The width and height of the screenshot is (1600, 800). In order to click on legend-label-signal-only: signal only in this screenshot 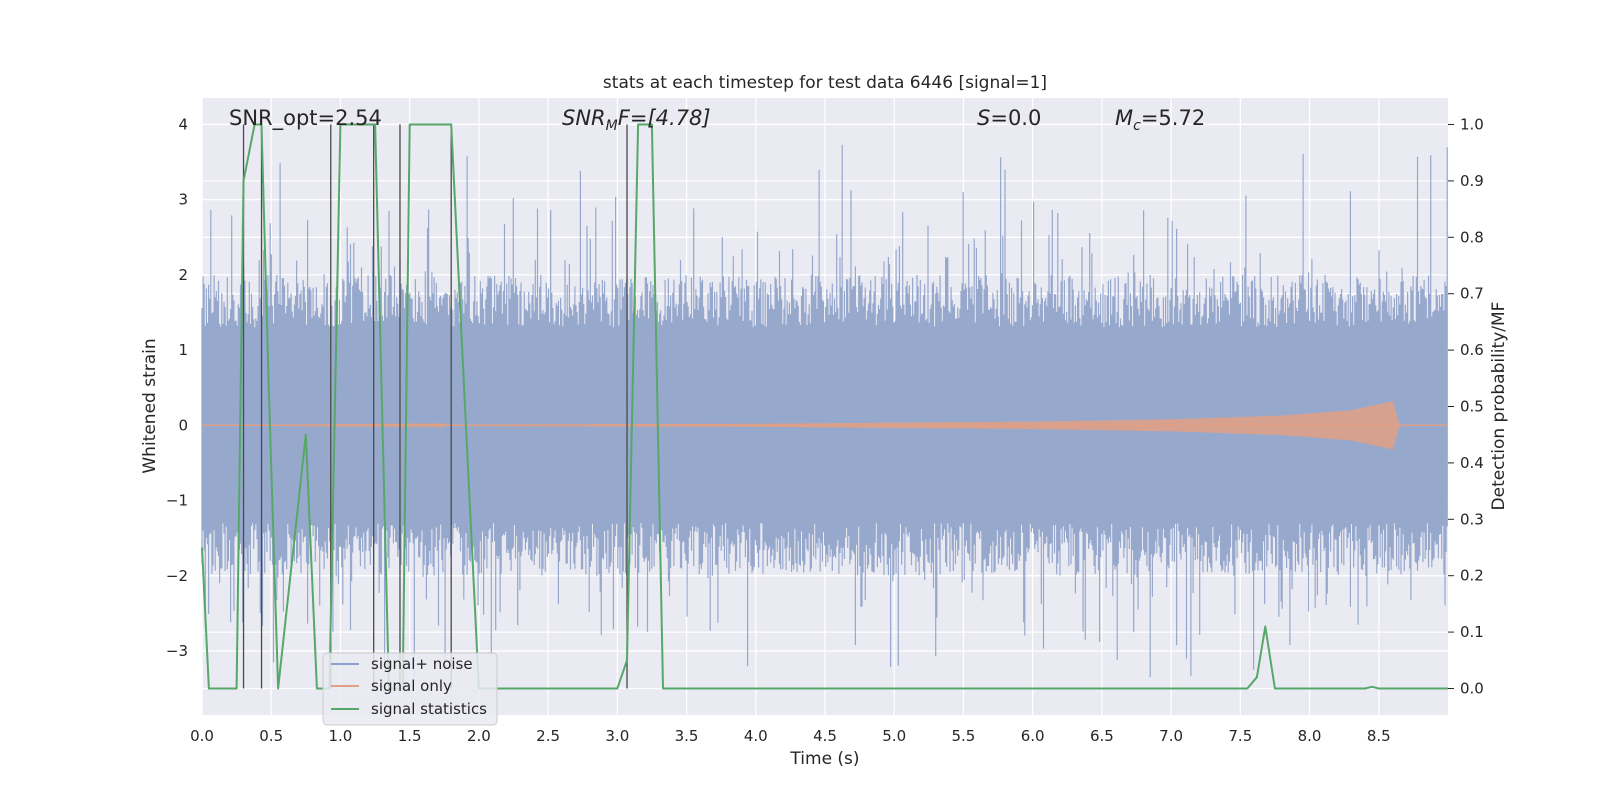, I will do `click(411, 686)`.